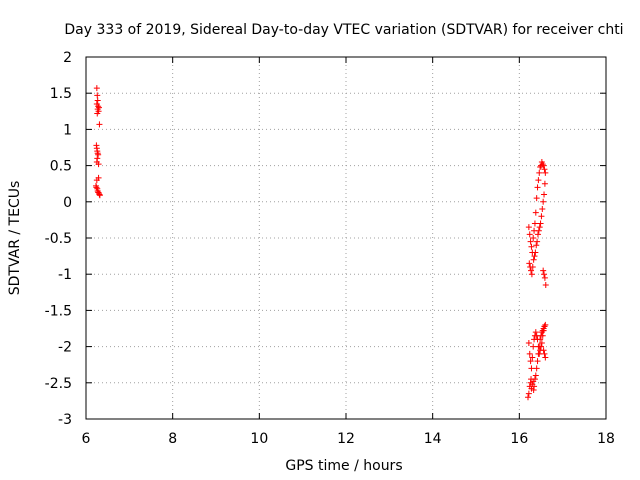 This screenshot has width=640, height=480. Describe the element at coordinates (58, 311) in the screenshot. I see `y-tick-label: -1.5` at that location.